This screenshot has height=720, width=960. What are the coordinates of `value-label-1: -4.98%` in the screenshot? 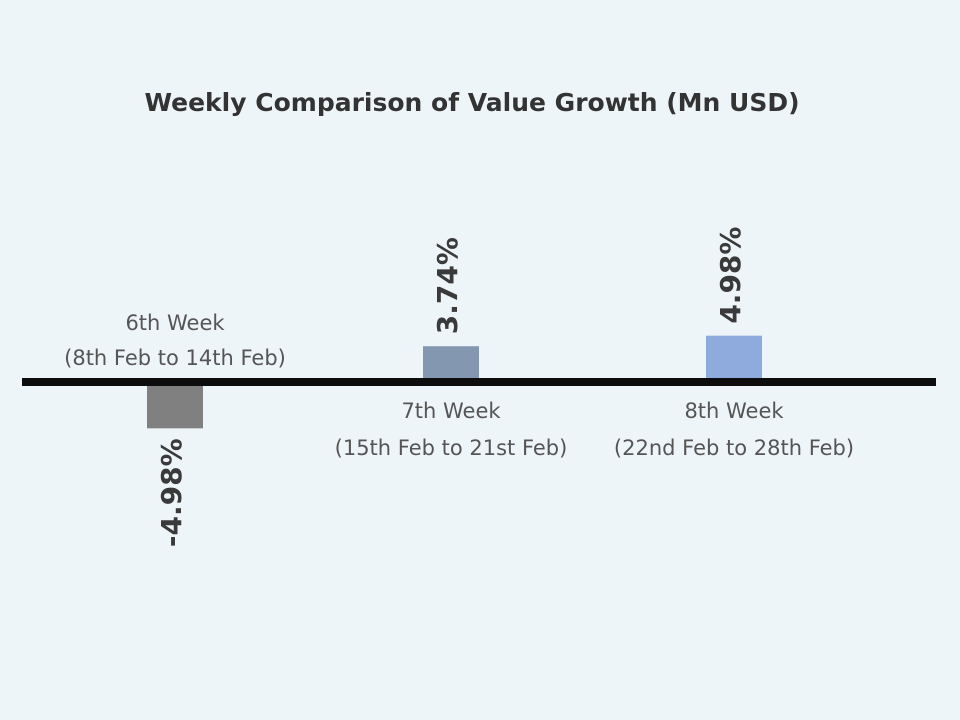 It's located at (171, 492).